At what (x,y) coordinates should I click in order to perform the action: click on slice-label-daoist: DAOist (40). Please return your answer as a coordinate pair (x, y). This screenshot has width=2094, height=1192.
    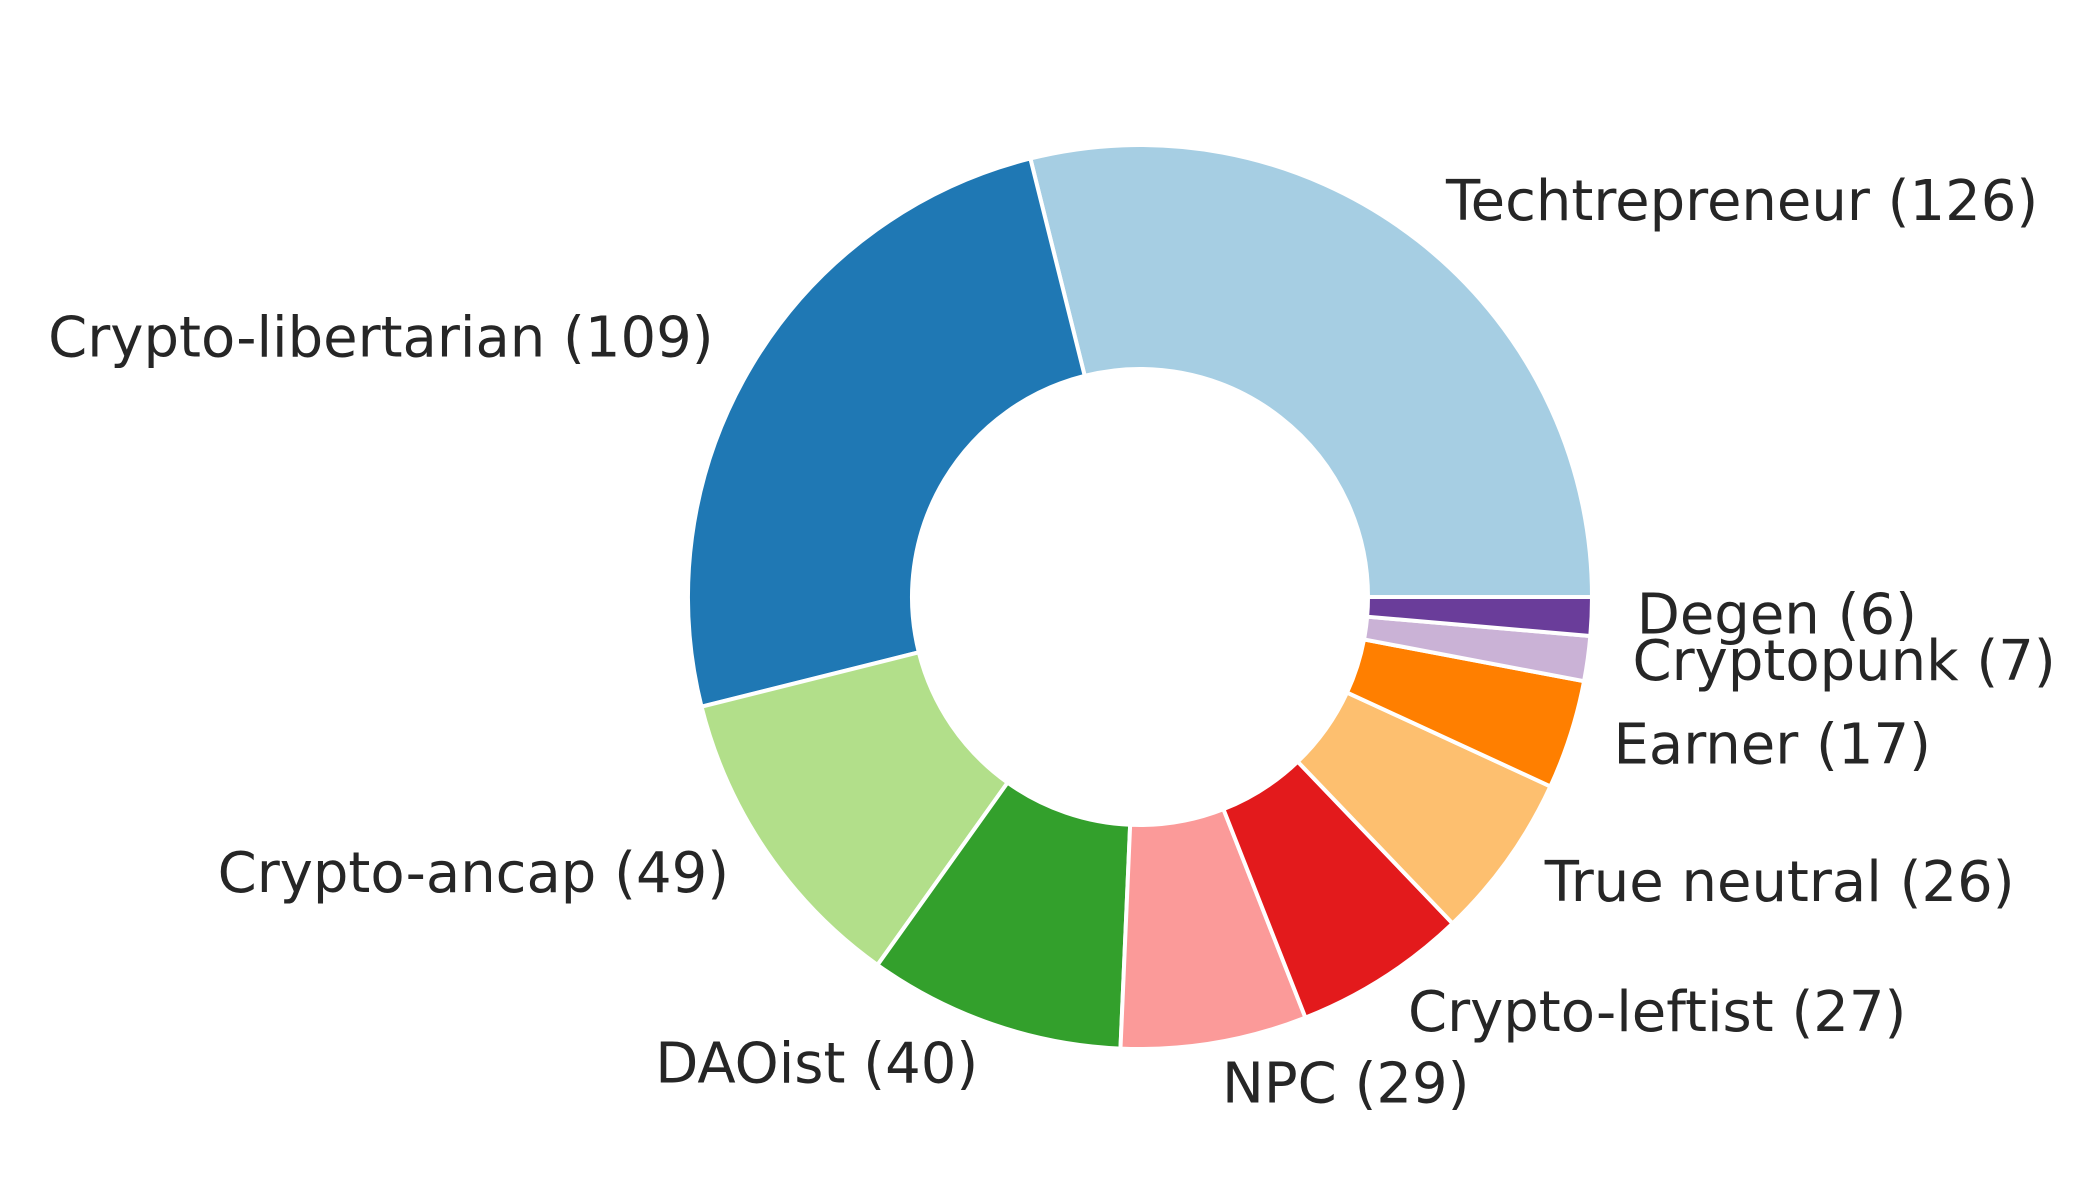
    Looking at the image, I should click on (816, 1063).